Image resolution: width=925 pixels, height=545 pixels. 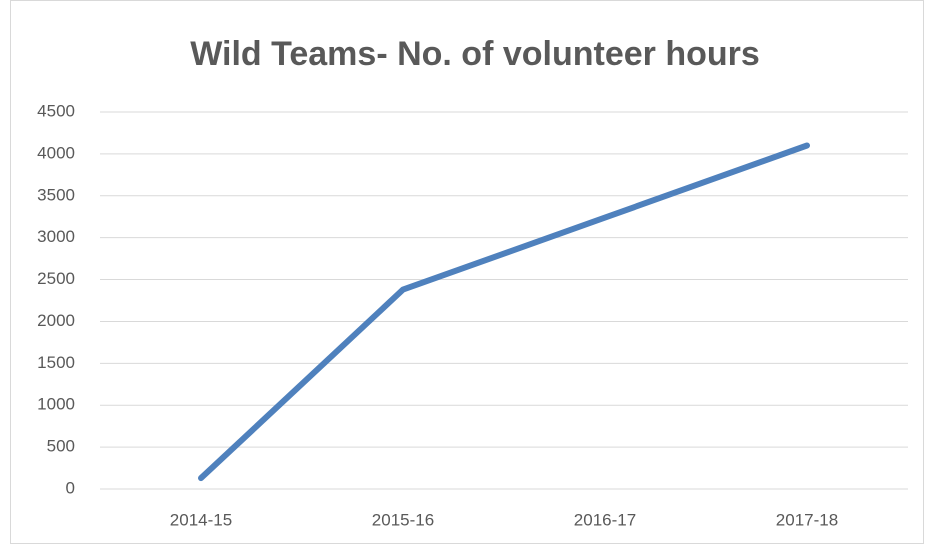 I want to click on y-tick-label: 3000, so click(x=56, y=236).